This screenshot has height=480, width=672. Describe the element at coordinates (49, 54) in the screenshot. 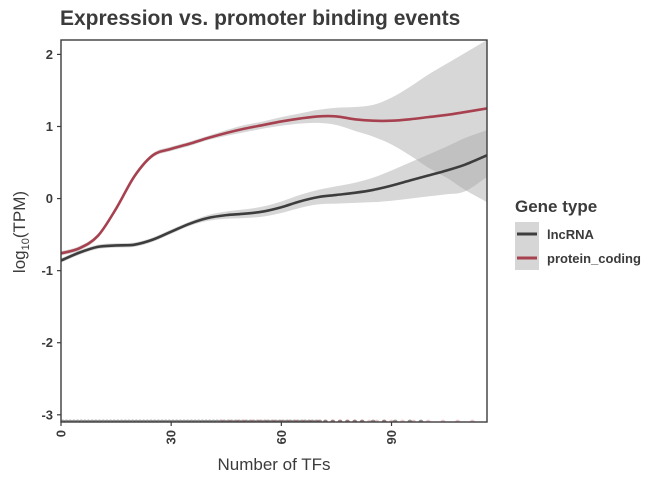

I see `y-tick-label: 2` at that location.